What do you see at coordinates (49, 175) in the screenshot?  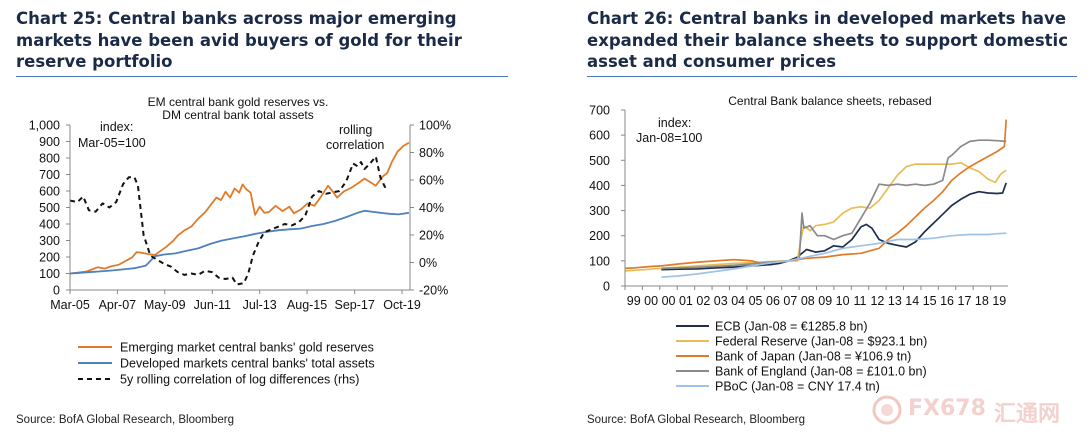 I see `left-y-tick-label: 700` at bounding box center [49, 175].